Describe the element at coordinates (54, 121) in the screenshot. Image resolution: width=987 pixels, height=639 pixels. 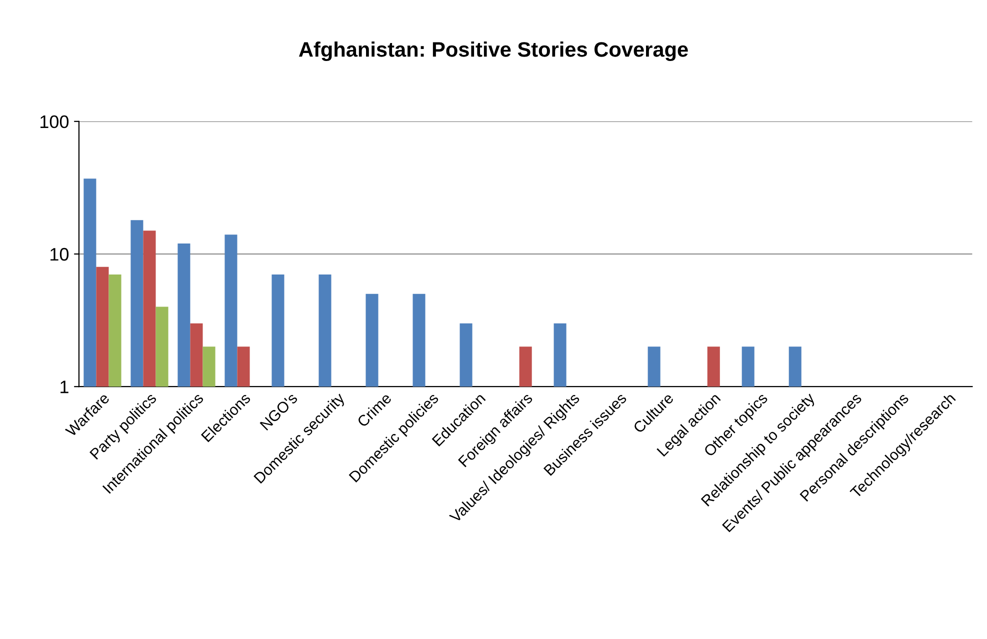
I see `y-tick-label: 100` at that location.